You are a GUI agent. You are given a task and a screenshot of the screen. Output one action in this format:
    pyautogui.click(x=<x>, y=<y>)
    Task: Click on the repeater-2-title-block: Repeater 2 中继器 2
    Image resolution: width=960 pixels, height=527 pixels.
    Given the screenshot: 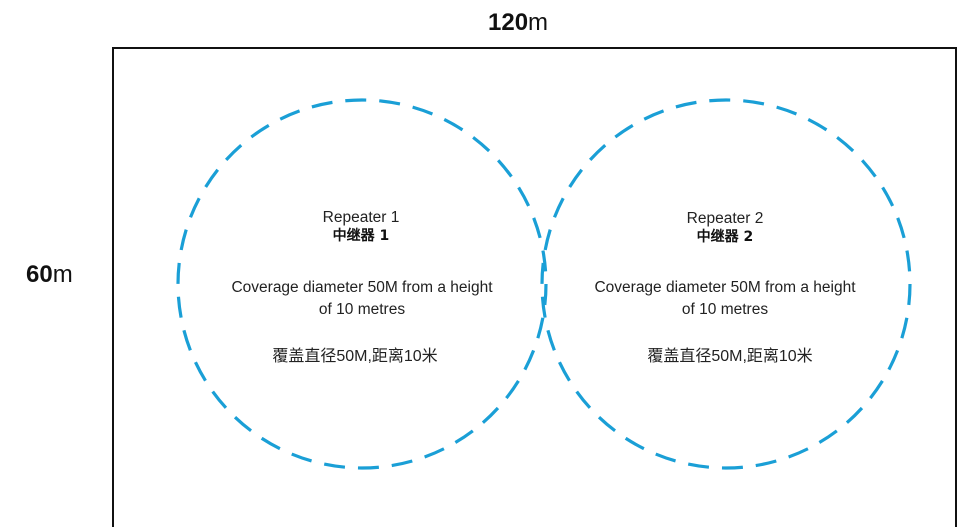 What is the action you would take?
    pyautogui.click(x=725, y=228)
    